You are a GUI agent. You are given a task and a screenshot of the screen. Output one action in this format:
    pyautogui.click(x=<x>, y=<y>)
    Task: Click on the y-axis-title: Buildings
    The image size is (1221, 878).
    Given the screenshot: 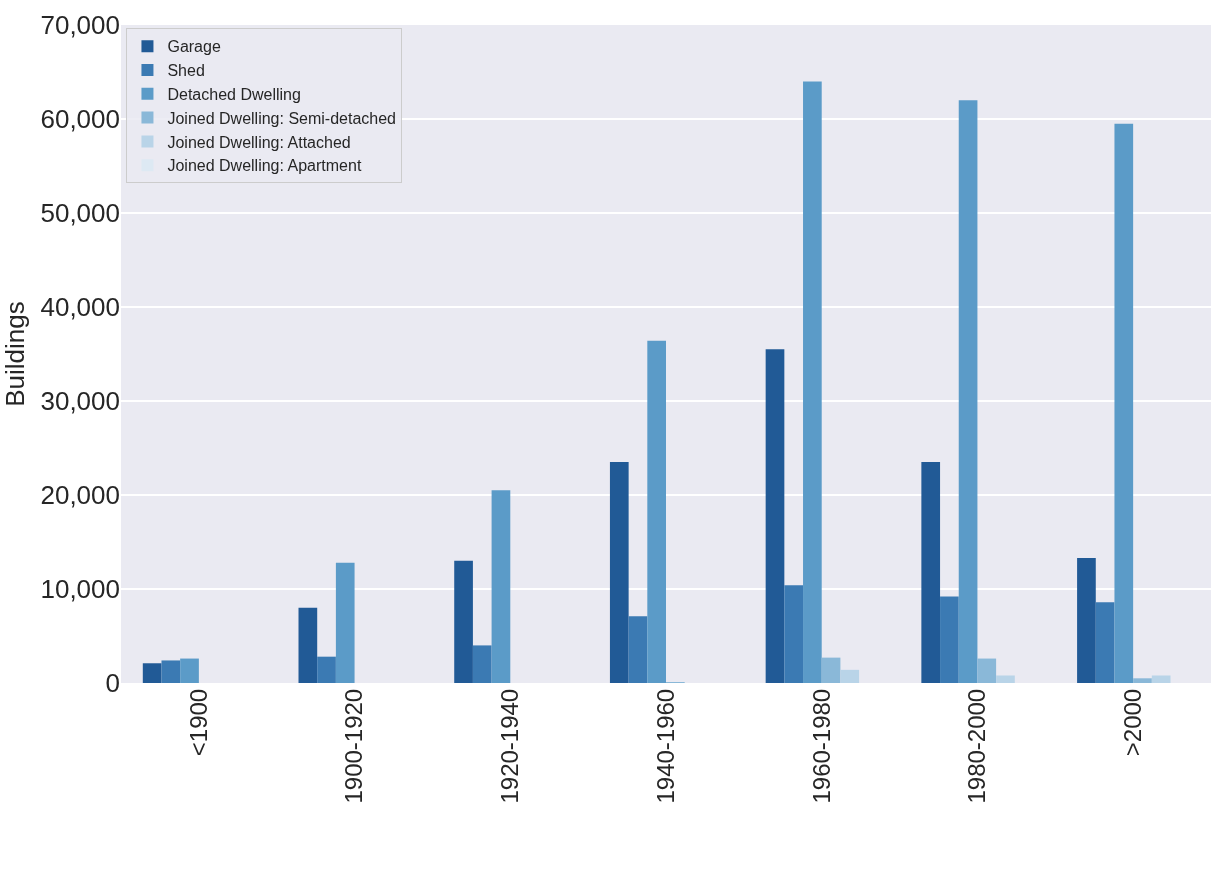 What is the action you would take?
    pyautogui.click(x=15, y=354)
    